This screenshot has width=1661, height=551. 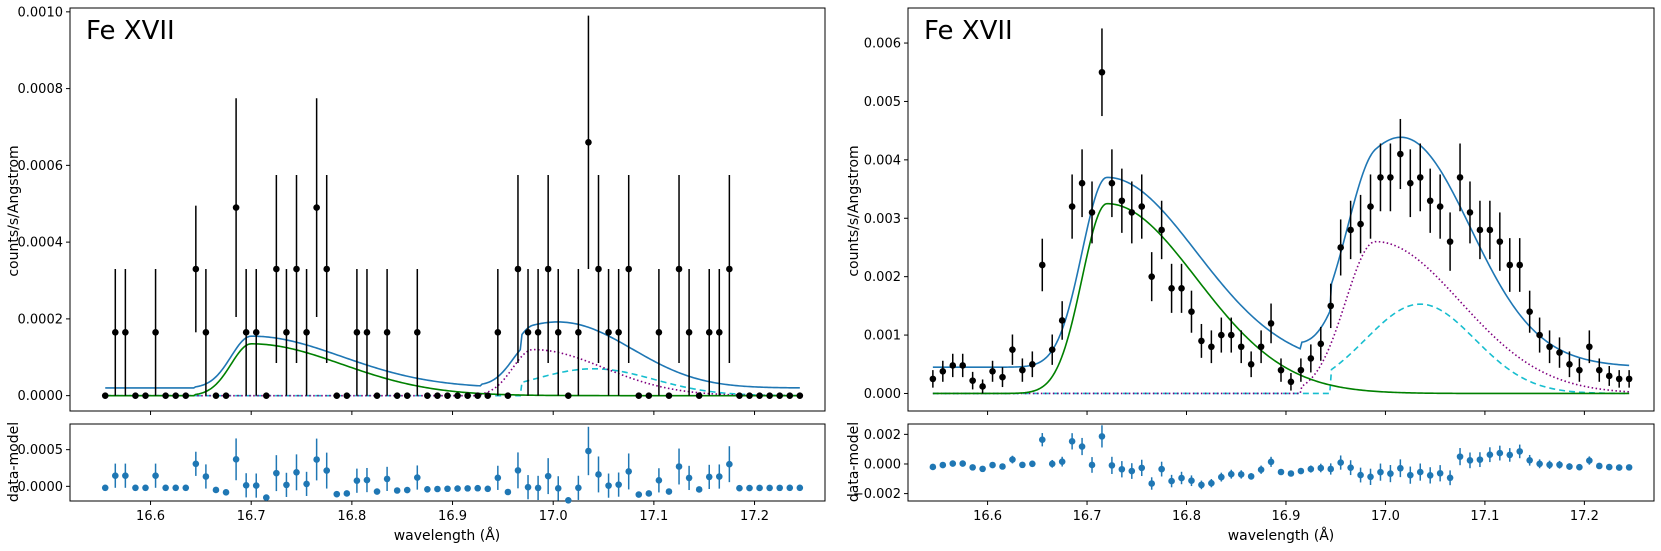 I want to click on y-tick-label: 0.0010, so click(x=41, y=12).